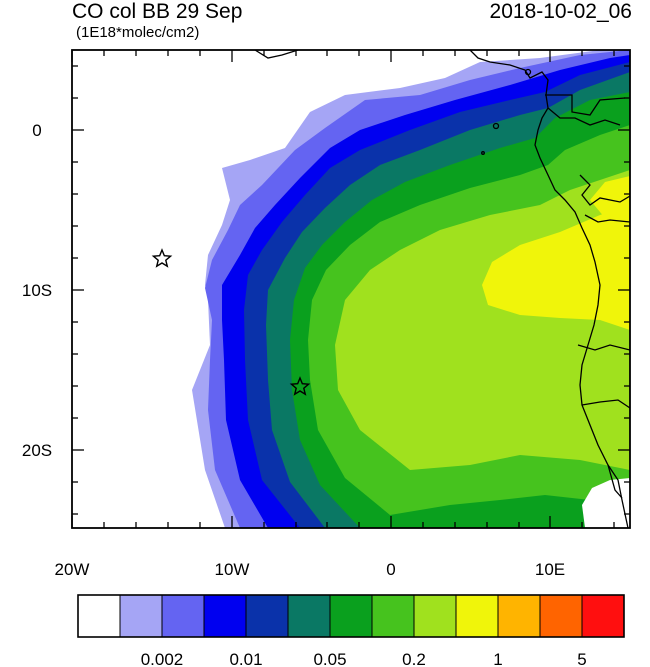 This screenshot has width=650, height=667. What do you see at coordinates (37, 450) in the screenshot?
I see `y-tick-label: 20S` at bounding box center [37, 450].